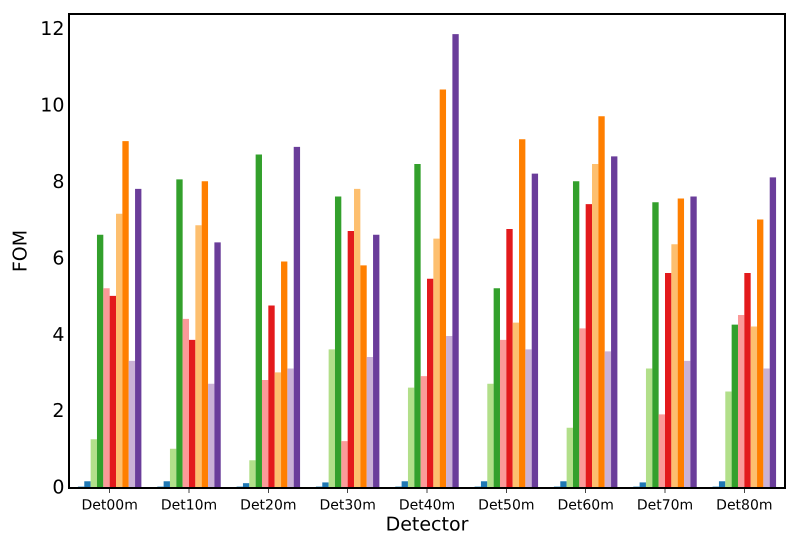 Image resolution: width=794 pixels, height=539 pixels. What do you see at coordinates (21, 251) in the screenshot?
I see `y-axis-title: FOM` at bounding box center [21, 251].